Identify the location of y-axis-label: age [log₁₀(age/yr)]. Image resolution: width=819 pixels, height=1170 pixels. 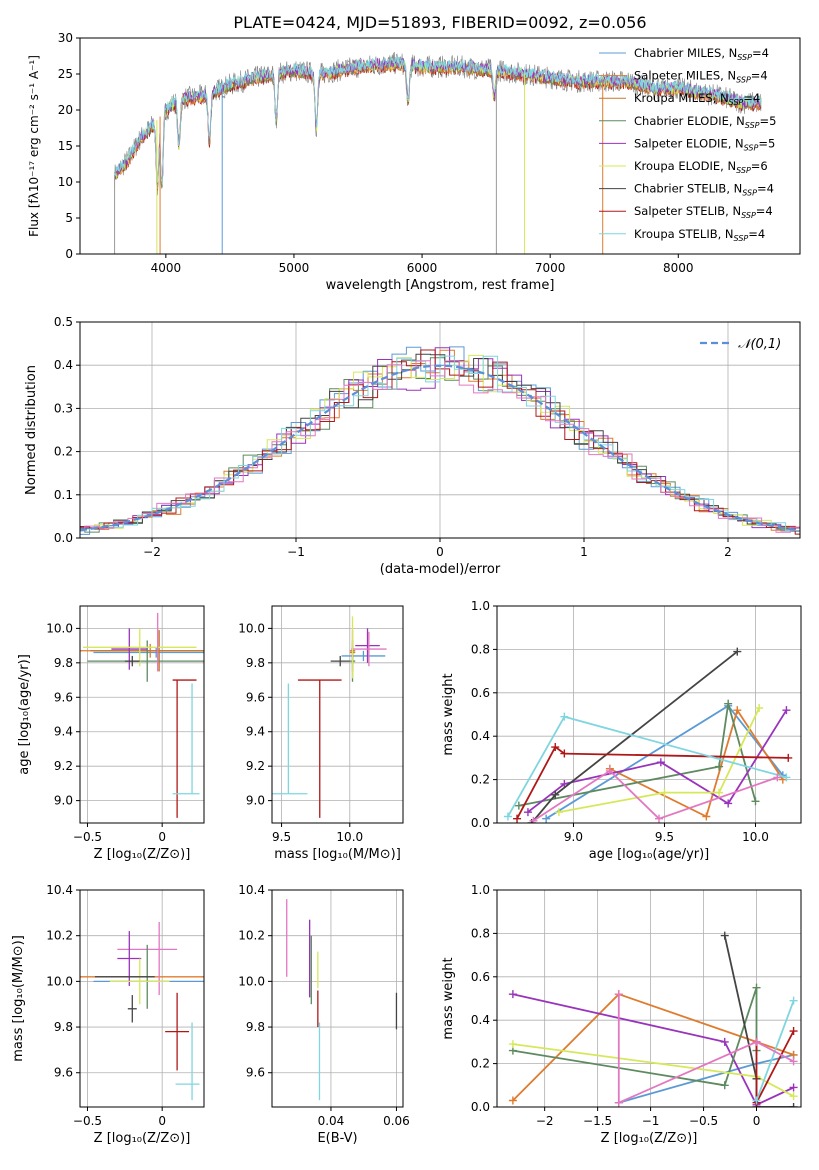
(24, 714).